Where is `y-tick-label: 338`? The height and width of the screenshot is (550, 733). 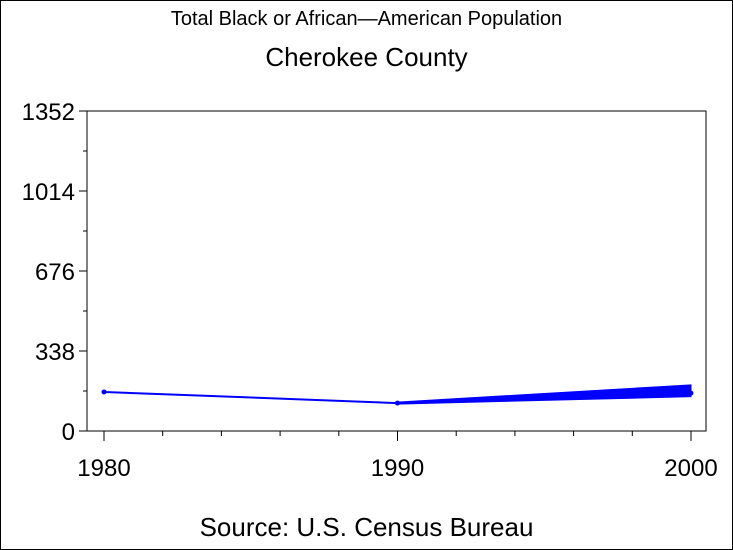
y-tick-label: 338 is located at coordinates (55, 352).